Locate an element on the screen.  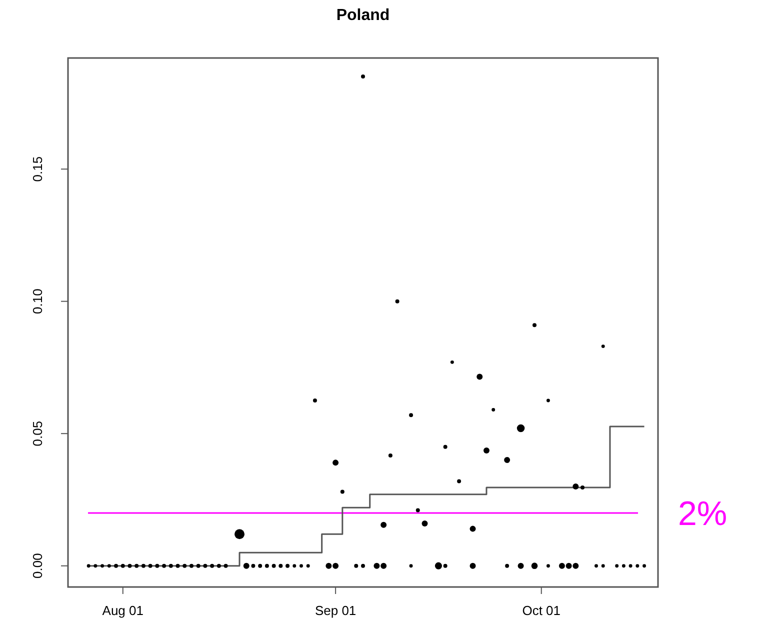
y-tick-label: 0.10 is located at coordinates (37, 301).